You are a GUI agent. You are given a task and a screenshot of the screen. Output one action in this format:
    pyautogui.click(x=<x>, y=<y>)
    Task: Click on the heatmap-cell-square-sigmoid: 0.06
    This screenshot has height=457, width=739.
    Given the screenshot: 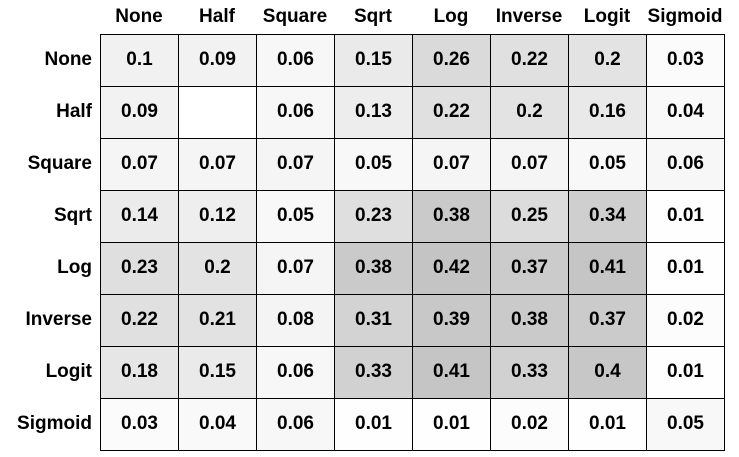 What is the action you would take?
    pyautogui.click(x=685, y=164)
    